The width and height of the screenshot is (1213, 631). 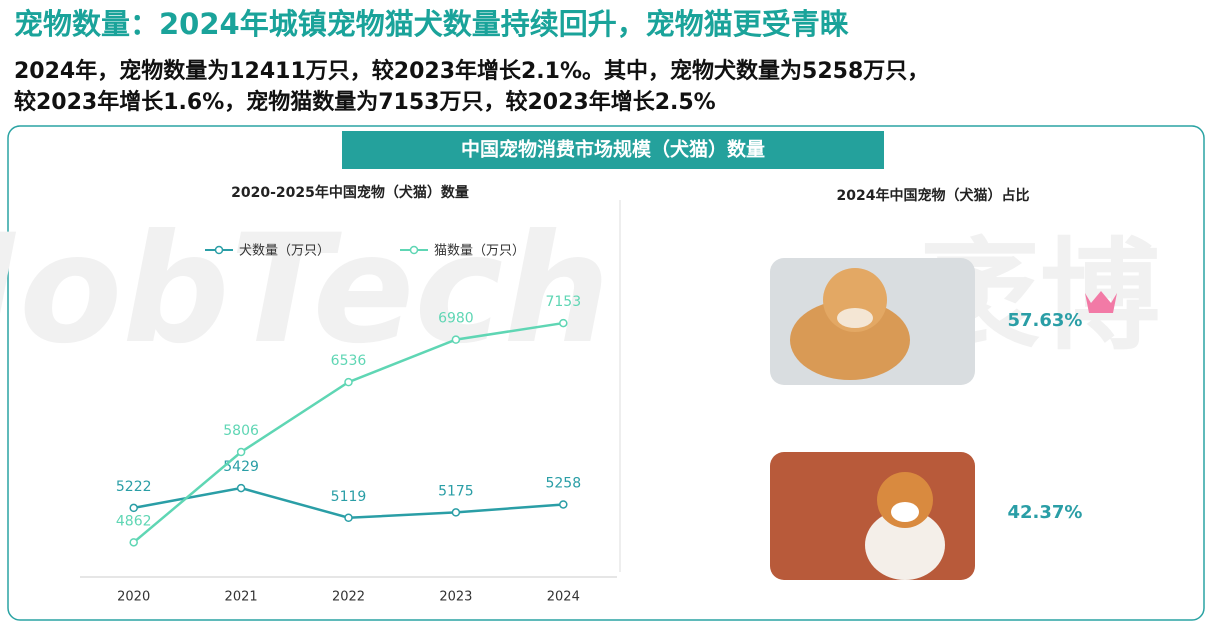 I want to click on cat-photo, so click(x=872, y=321).